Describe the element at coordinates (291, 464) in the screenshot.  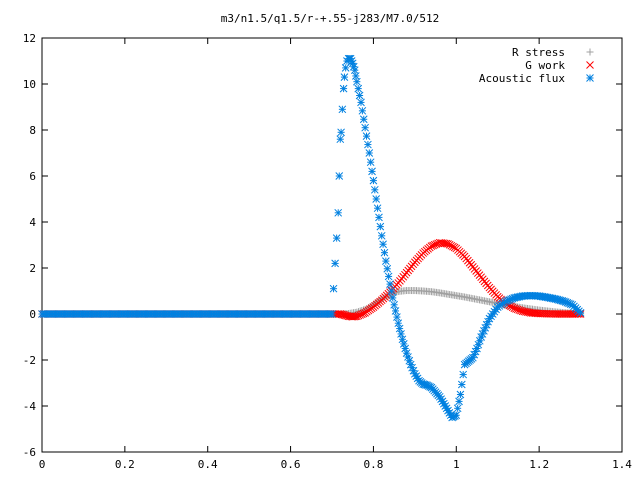
I see `x-tick-label: 0.6` at that location.